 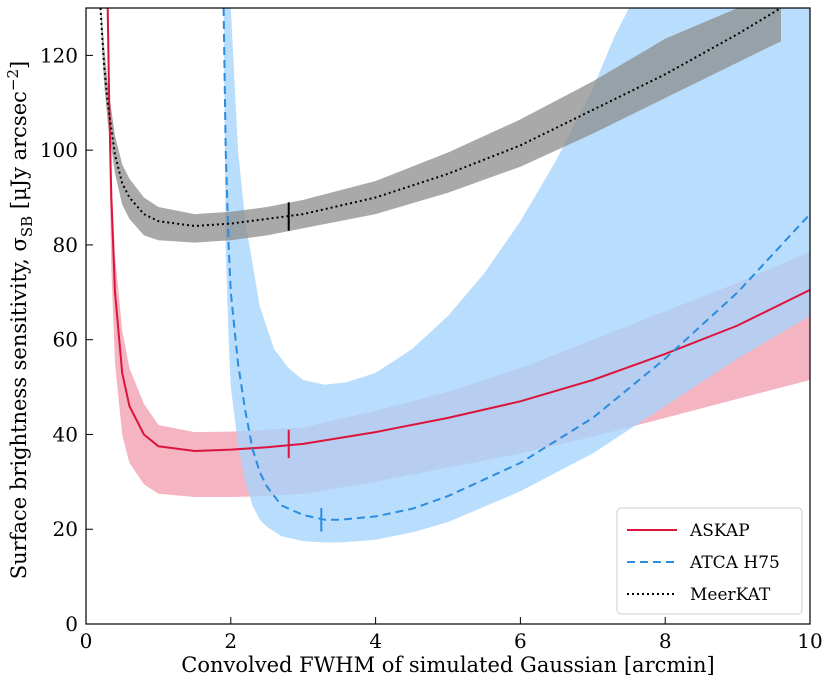 What do you see at coordinates (375, 641) in the screenshot?
I see `x-tick-label: 4` at bounding box center [375, 641].